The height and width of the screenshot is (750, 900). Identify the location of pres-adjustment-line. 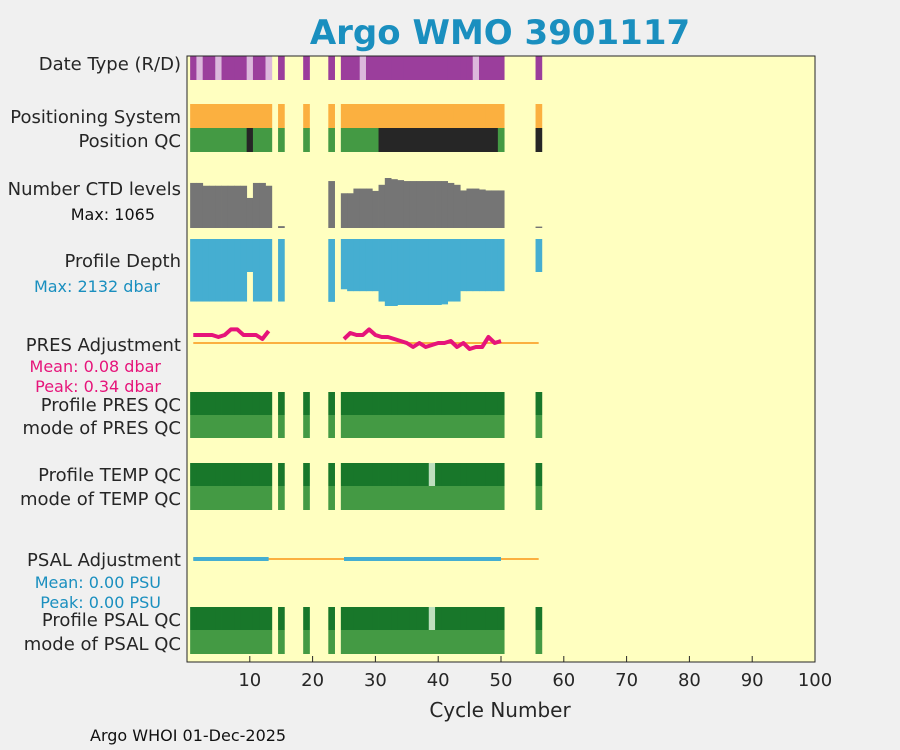
(422, 339).